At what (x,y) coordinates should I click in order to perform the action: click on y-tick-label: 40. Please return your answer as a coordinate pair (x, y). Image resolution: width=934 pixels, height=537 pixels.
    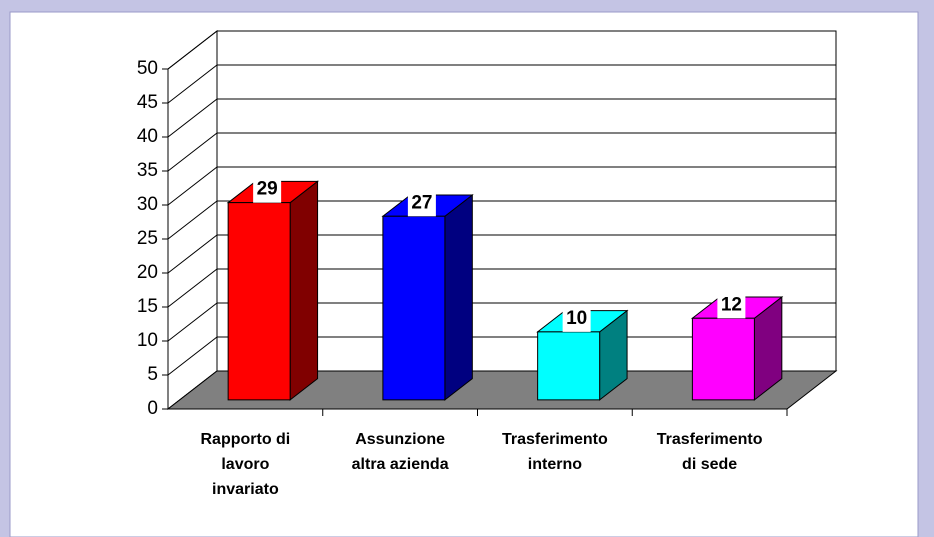
    Looking at the image, I should click on (147, 136).